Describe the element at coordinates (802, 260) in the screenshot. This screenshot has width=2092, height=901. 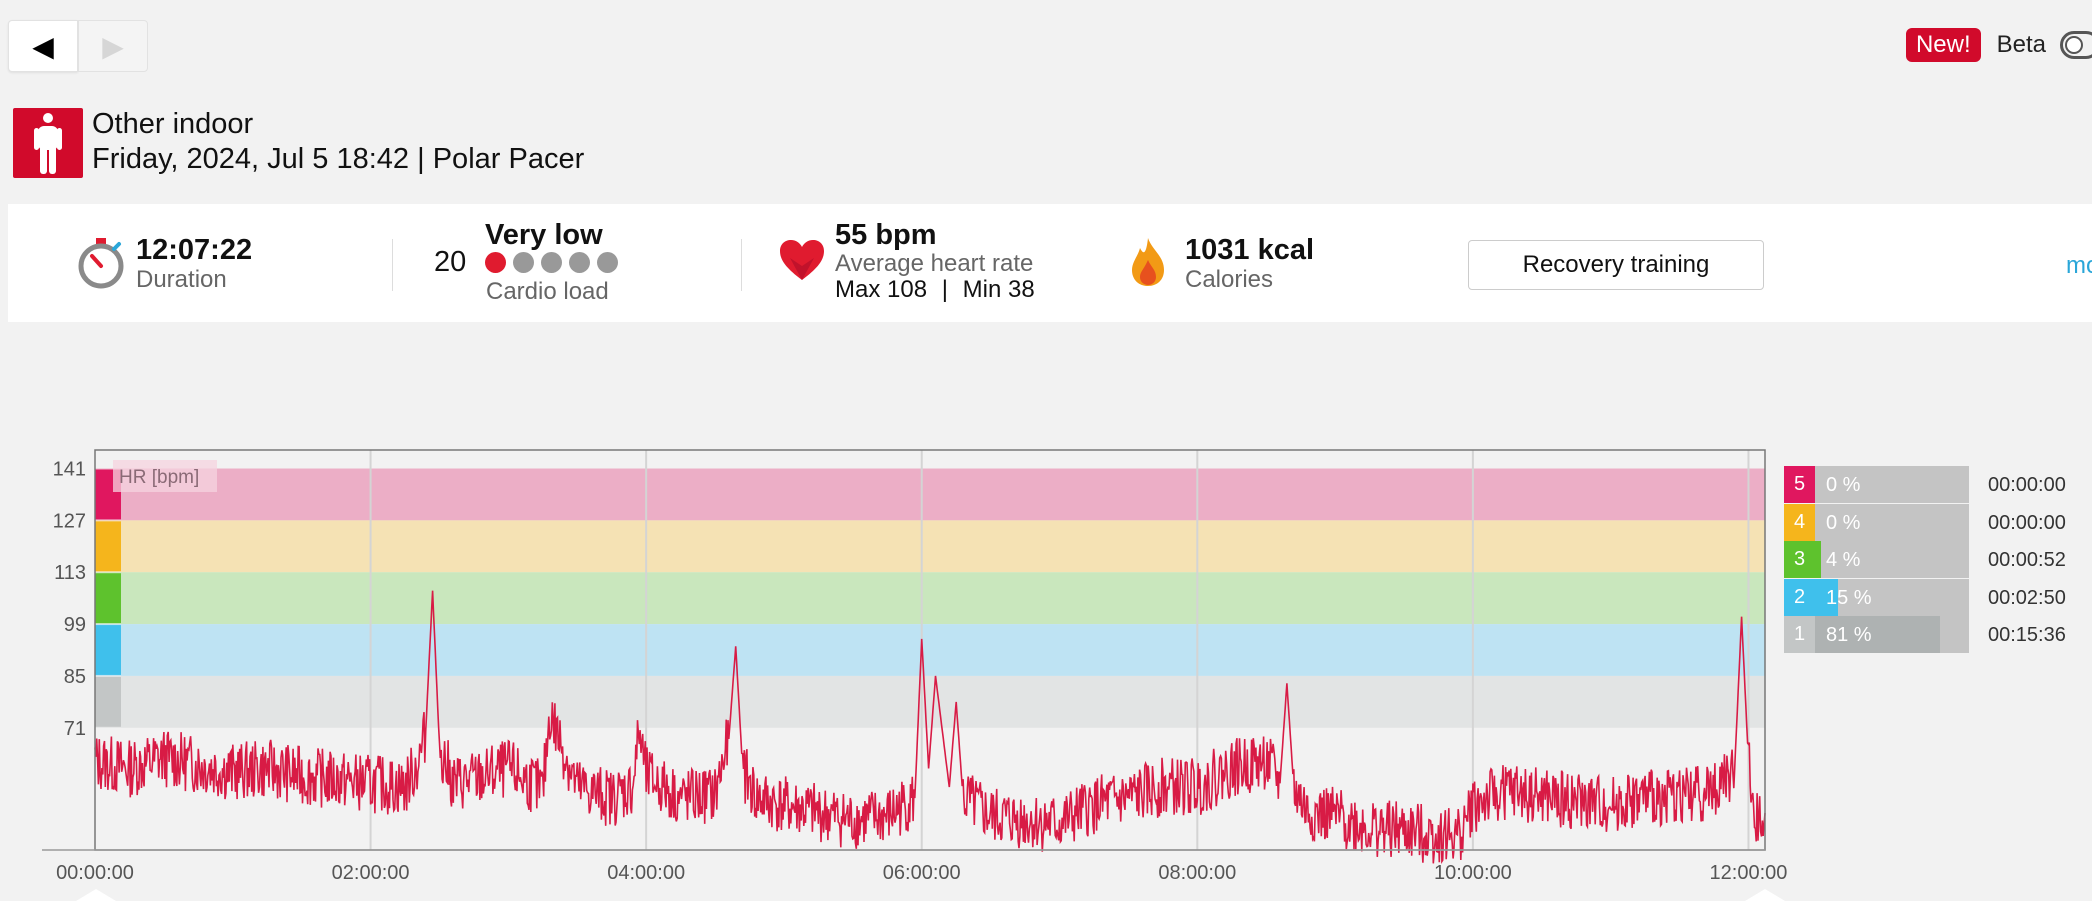
I see `heart-icon` at that location.